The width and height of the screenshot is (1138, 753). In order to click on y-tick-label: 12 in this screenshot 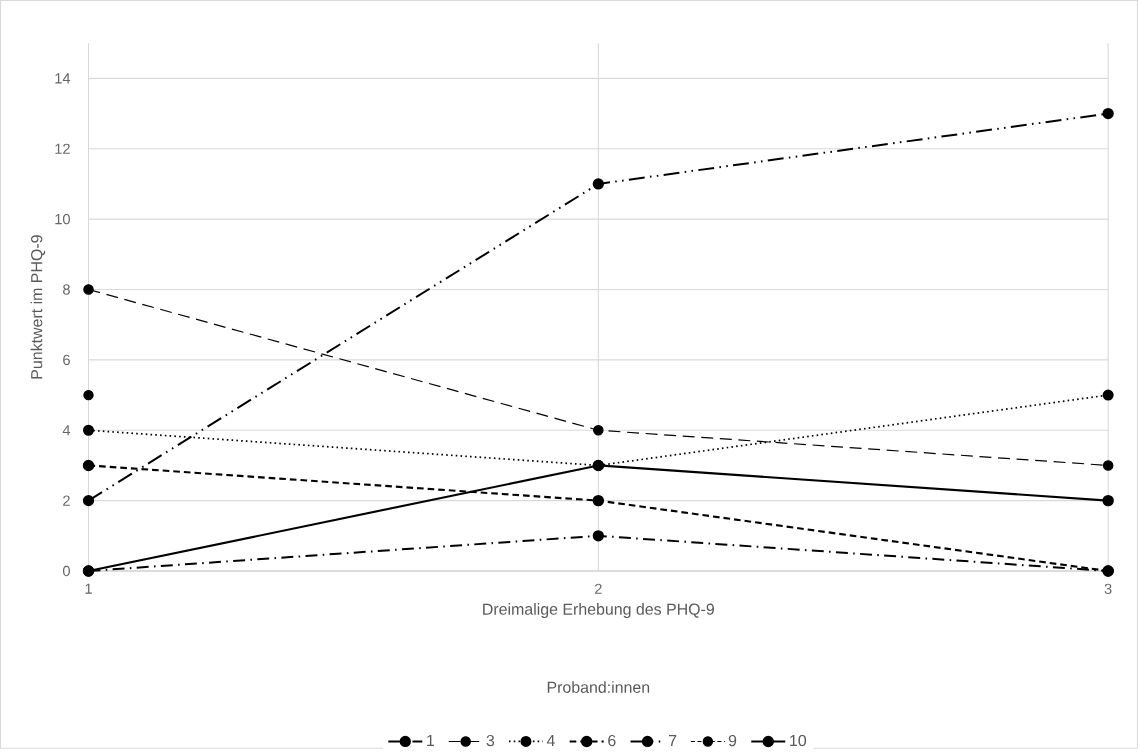, I will do `click(62, 148)`.